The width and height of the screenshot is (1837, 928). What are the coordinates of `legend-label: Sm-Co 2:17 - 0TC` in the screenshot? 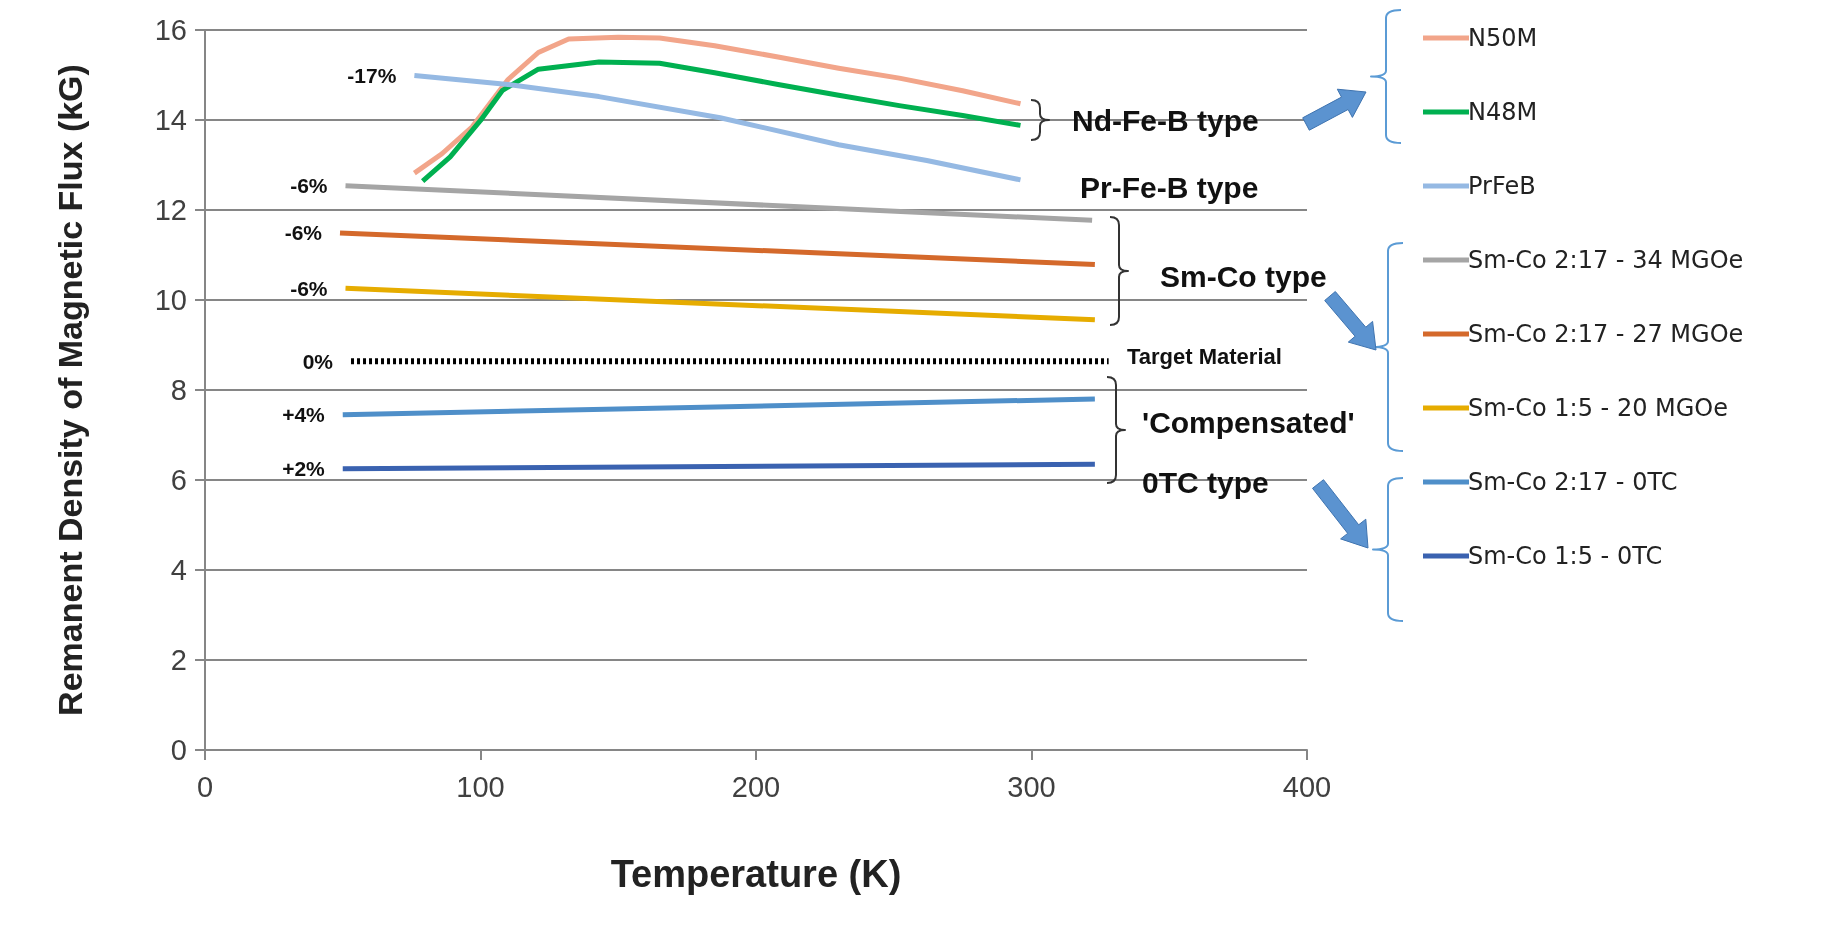 It's located at (1573, 482).